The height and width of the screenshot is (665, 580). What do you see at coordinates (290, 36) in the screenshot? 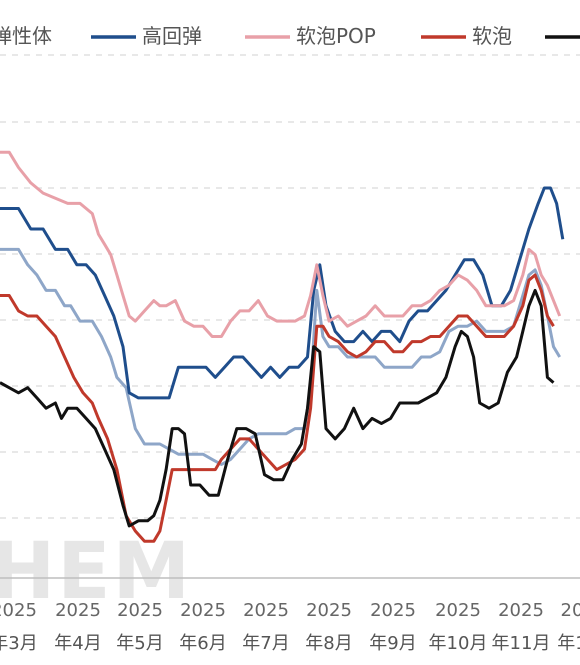
I see `legend: 弹性体 高回弹 软泡POP 软泡` at bounding box center [290, 36].